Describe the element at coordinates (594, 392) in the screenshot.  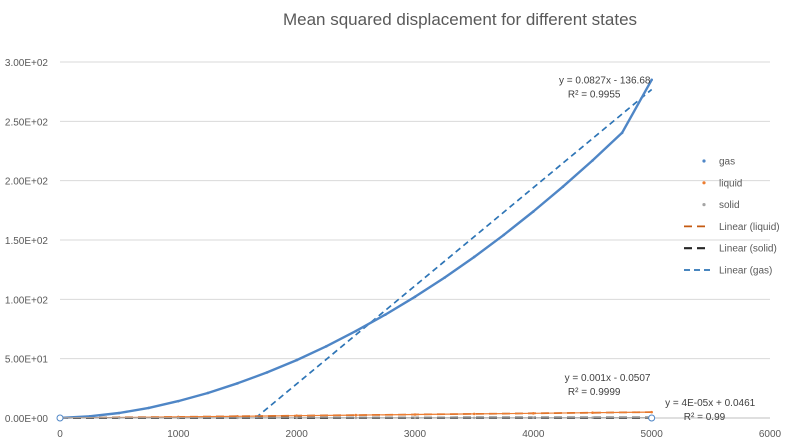
I see `trendline-r2-liquid: R² = 0.9999` at that location.